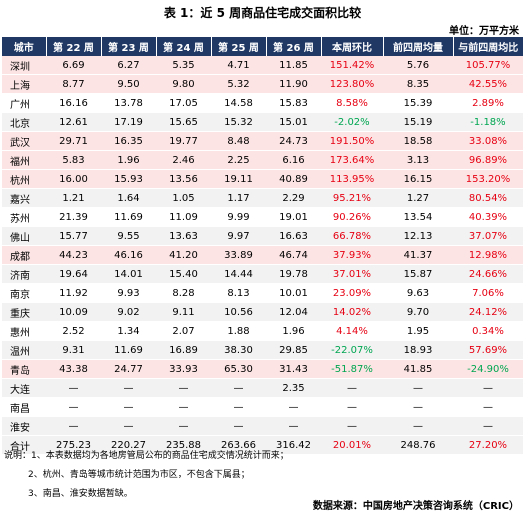  I want to click on value-cell: 13.78, so click(128, 103).